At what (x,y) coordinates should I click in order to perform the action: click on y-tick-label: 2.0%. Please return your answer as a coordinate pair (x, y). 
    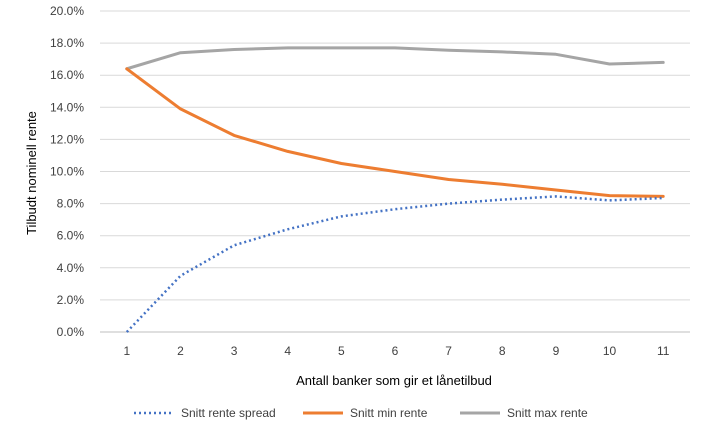
    Looking at the image, I should click on (71, 300).